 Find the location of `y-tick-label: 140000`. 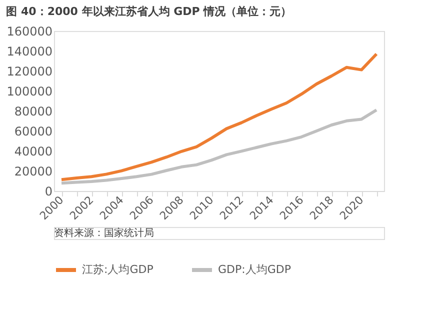

y-tick-label: 140000 is located at coordinates (29, 51).